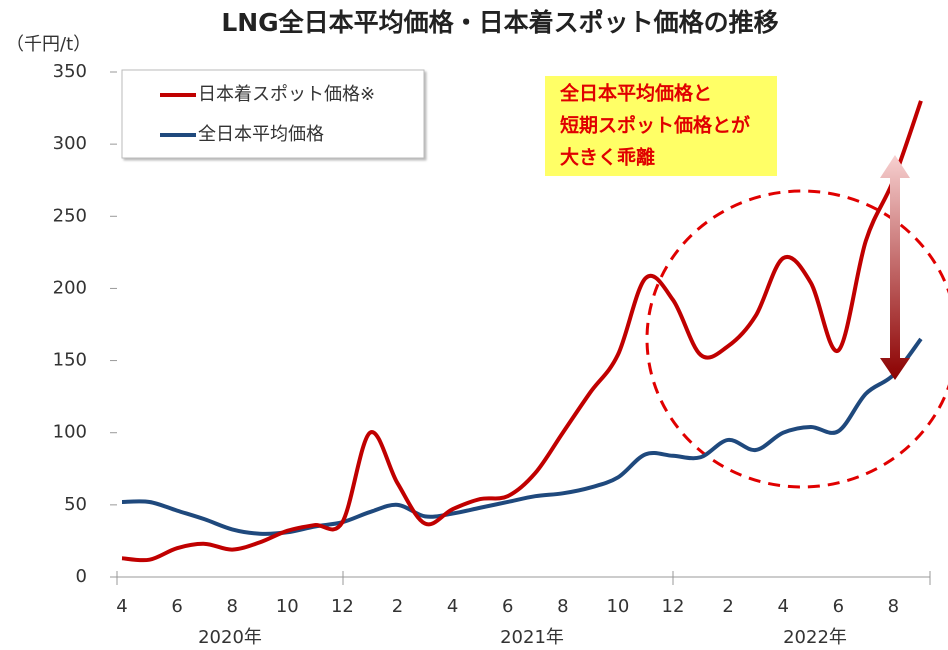  Describe the element at coordinates (70, 360) in the screenshot. I see `y-tick-label: 150` at that location.